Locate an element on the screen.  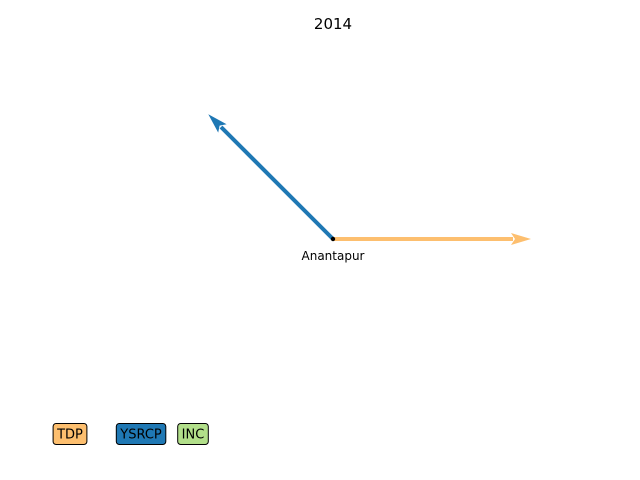
legend-label-inc: INC is located at coordinates (193, 435).